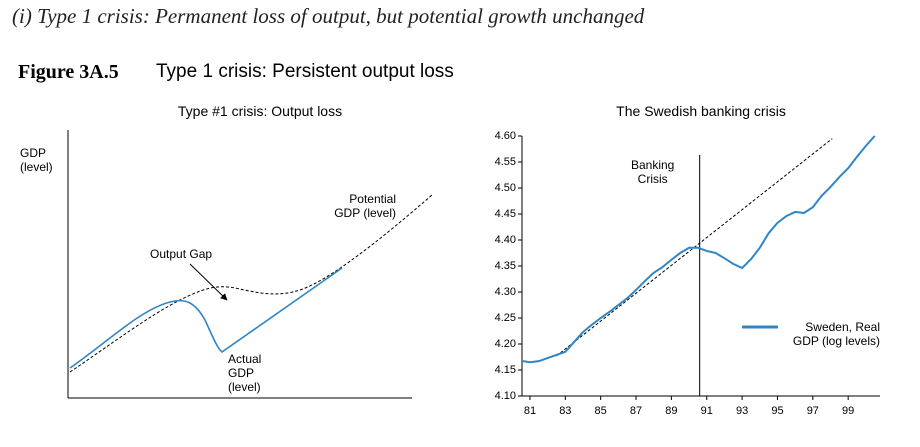 This screenshot has width=920, height=447. What do you see at coordinates (206, 318) in the screenshot?
I see `actual-curve` at bounding box center [206, 318].